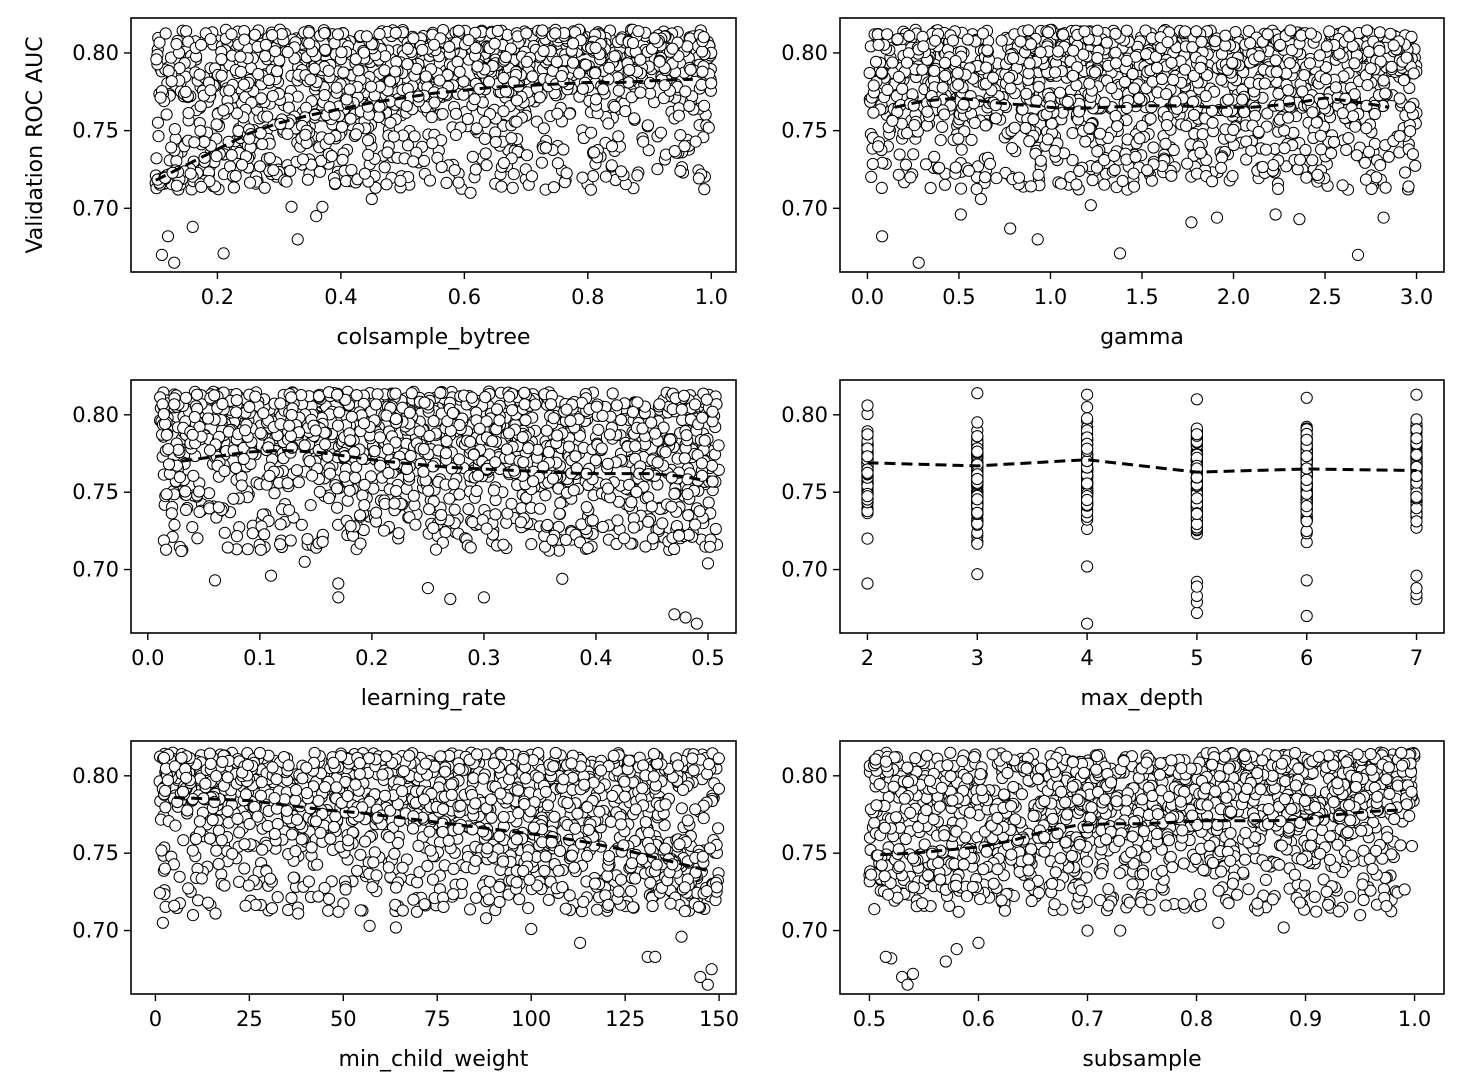  I want to click on x-tick-label: 0.2, so click(371, 658).